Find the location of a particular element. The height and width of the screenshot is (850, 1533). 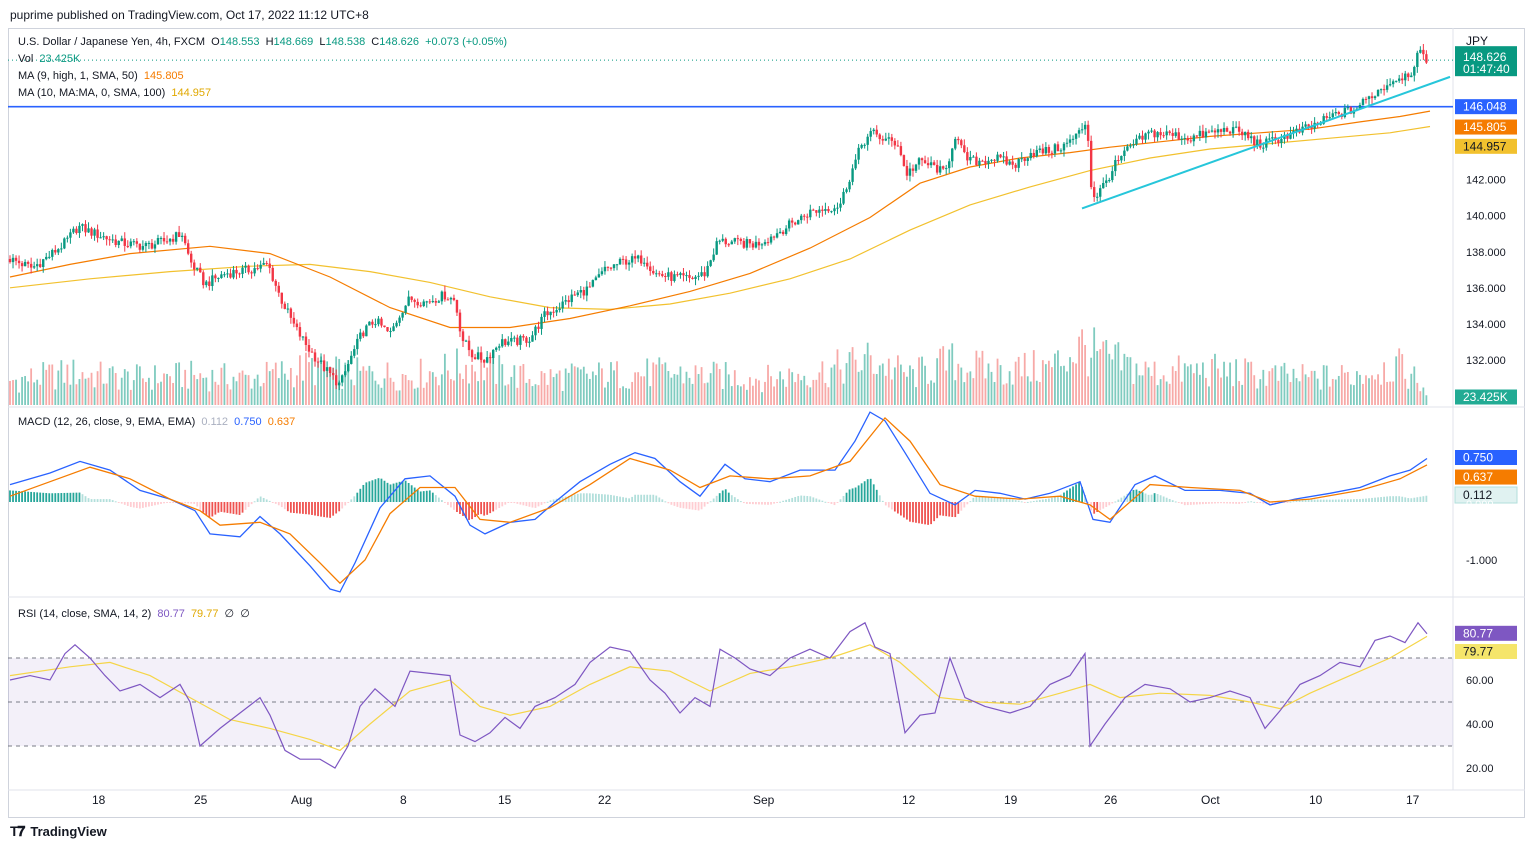

time-tick-label: 26 is located at coordinates (1111, 800).